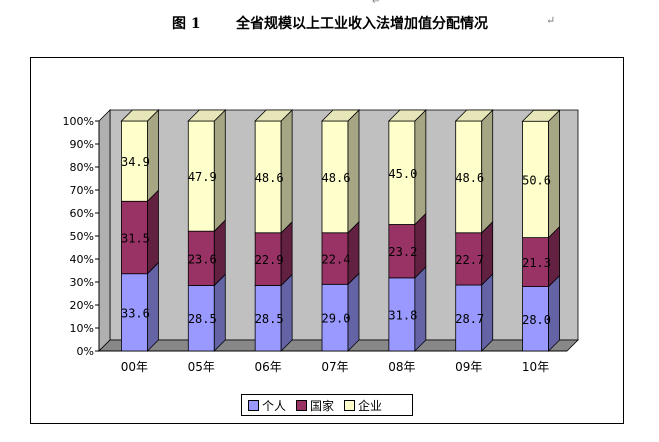 This screenshot has height=442, width=659. Describe the element at coordinates (82, 305) in the screenshot. I see `y-tick-label: 20%` at that location.